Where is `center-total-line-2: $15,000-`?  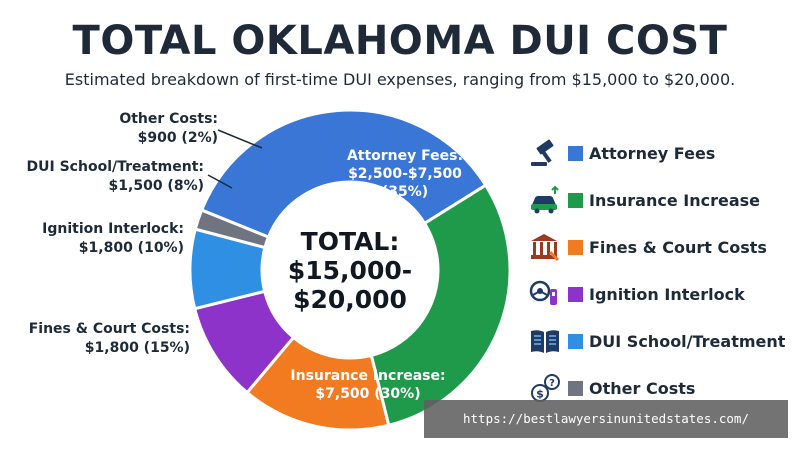 center-total-line-2: $15,000- is located at coordinates (350, 270).